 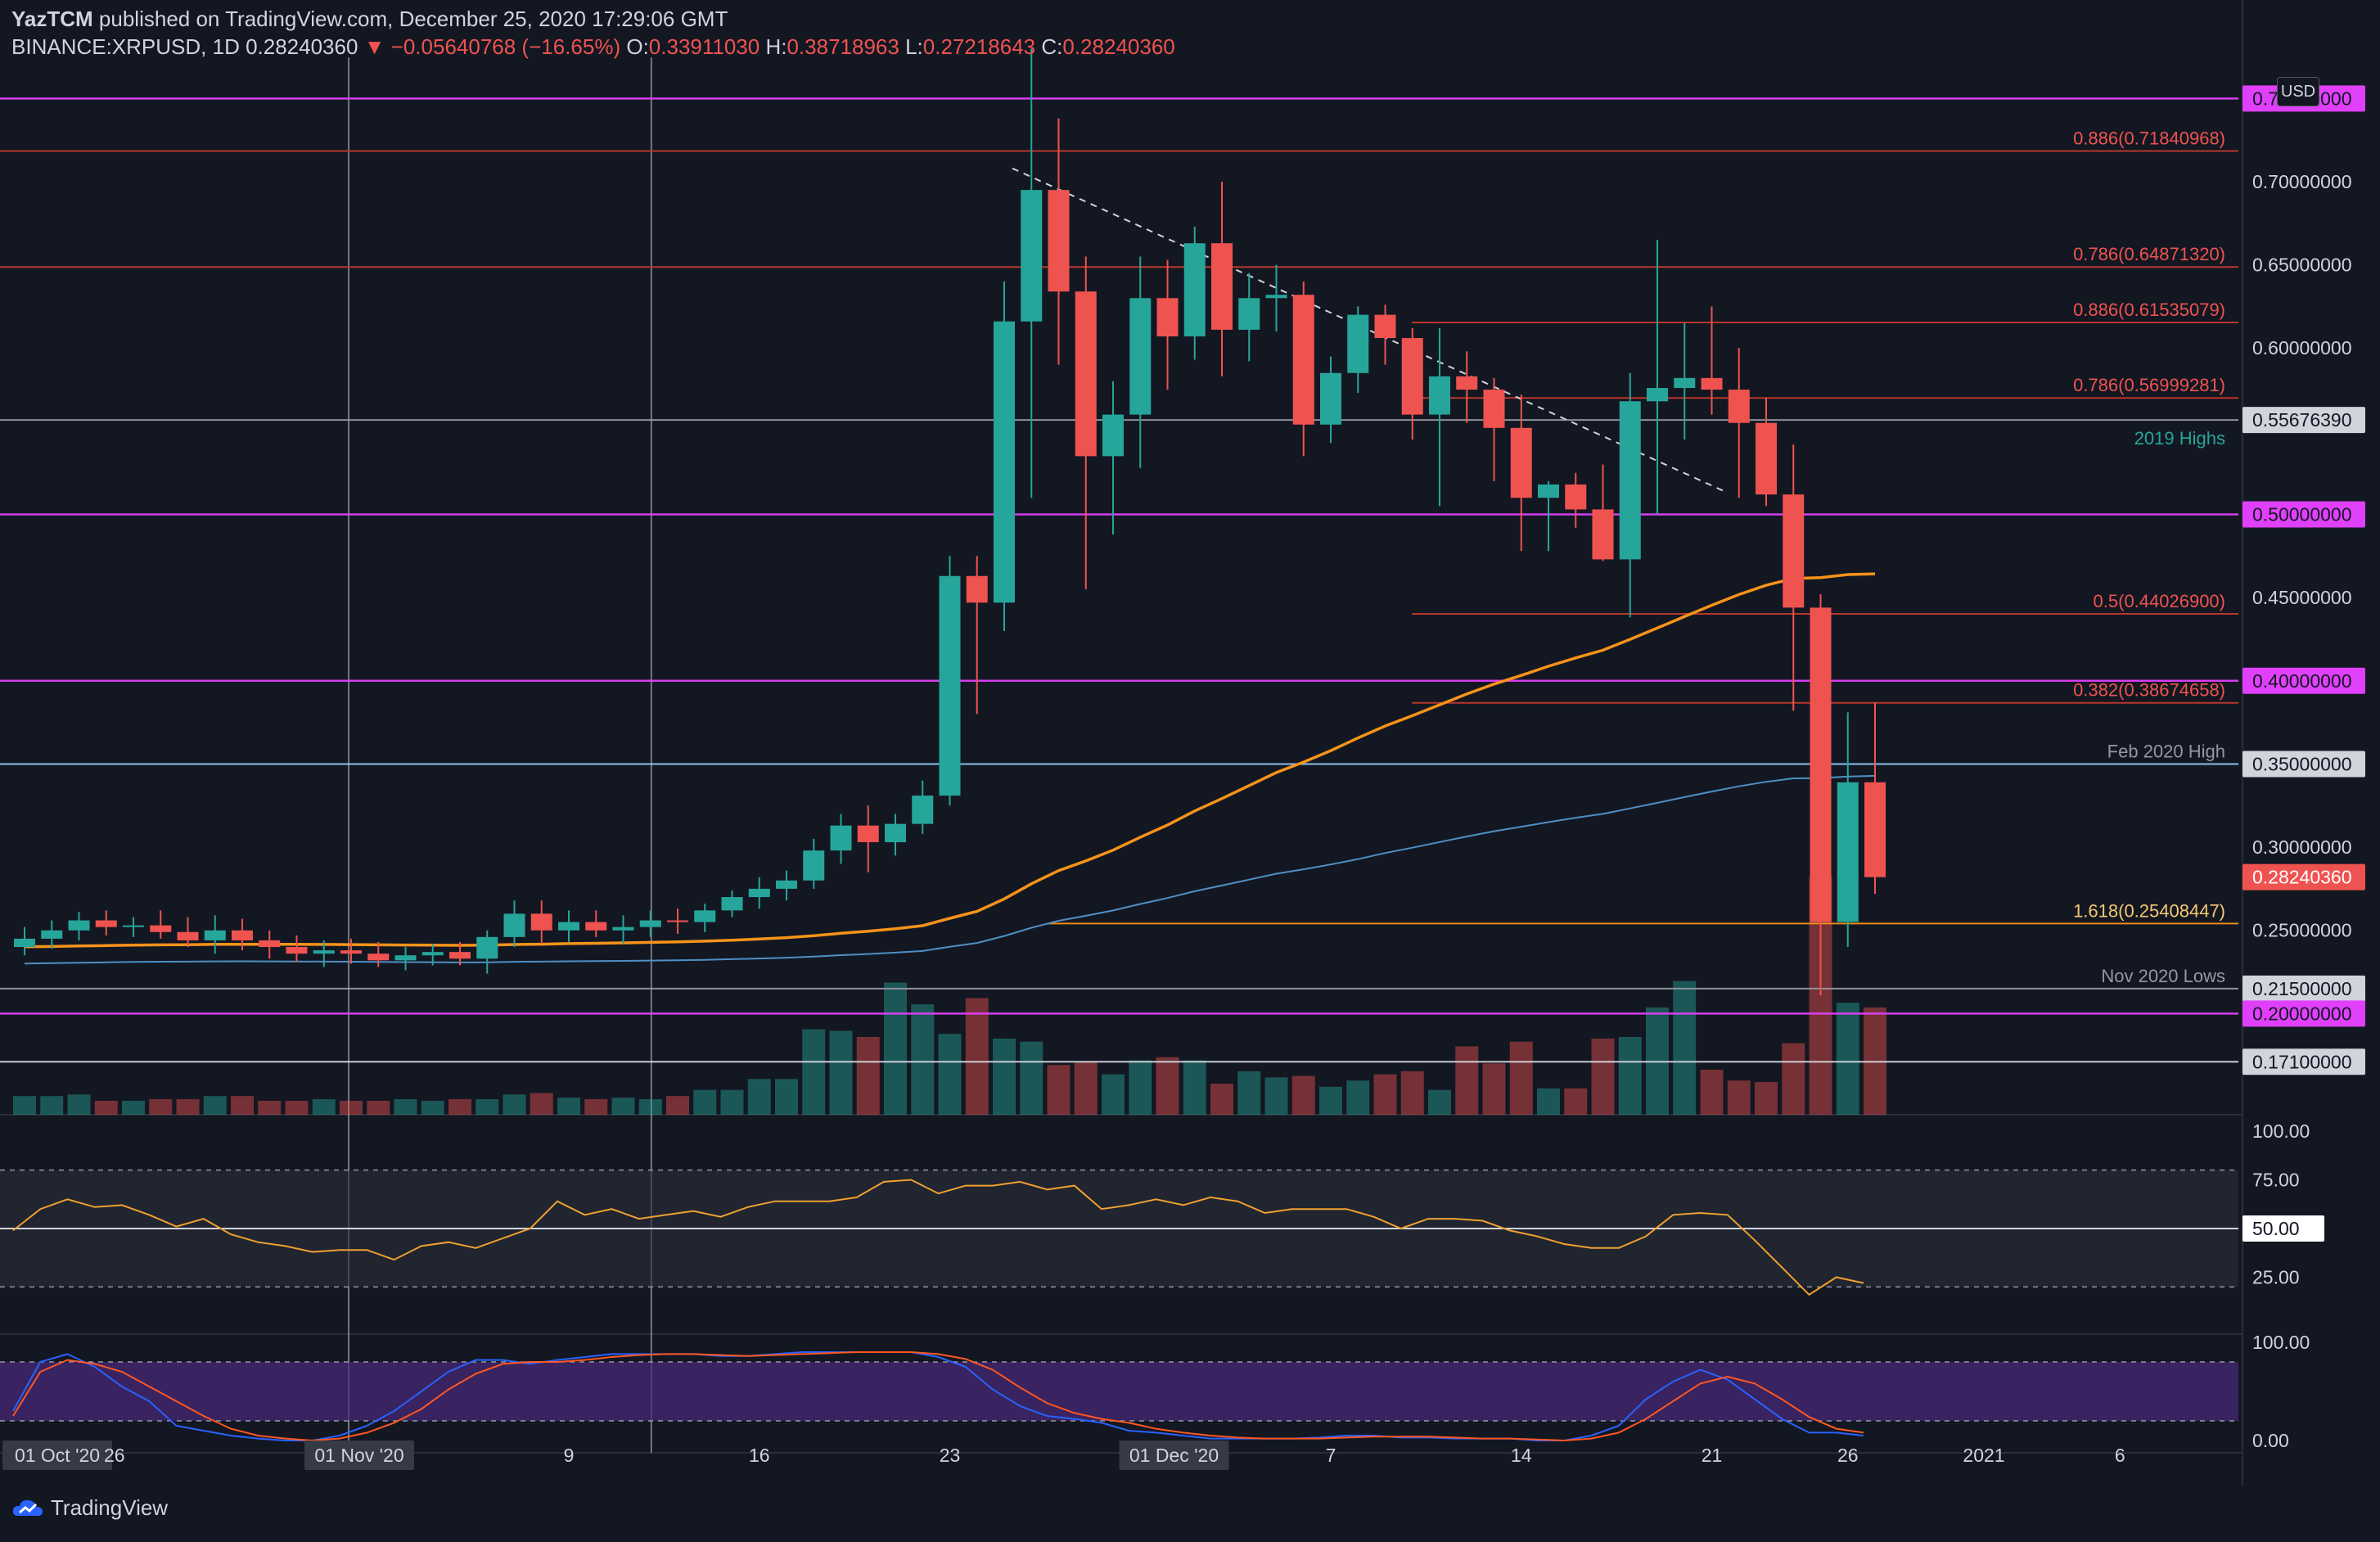 I want to click on price-change: −0.05640768 (−16.65%), so click(x=506, y=47).